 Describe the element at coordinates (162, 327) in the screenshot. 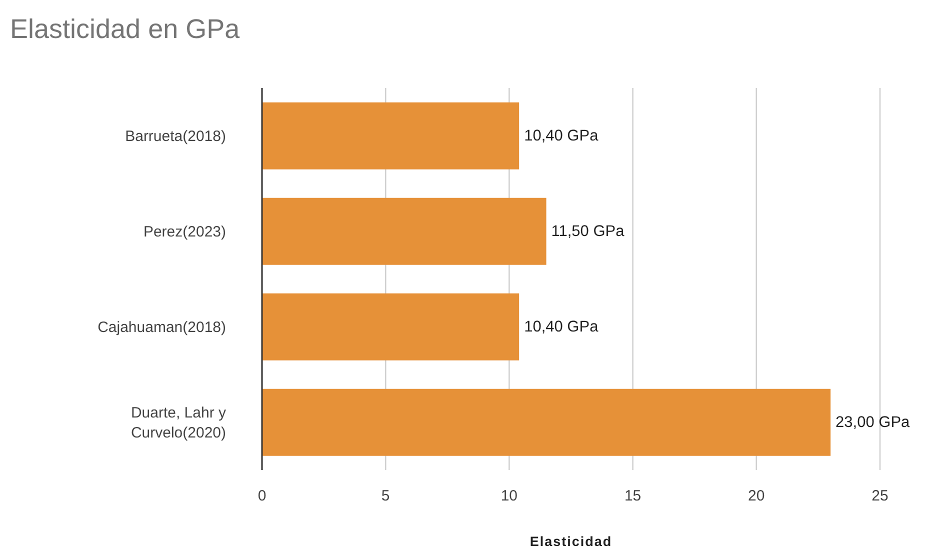

I see `y-tick-label: Cajahuaman(2018)` at that location.